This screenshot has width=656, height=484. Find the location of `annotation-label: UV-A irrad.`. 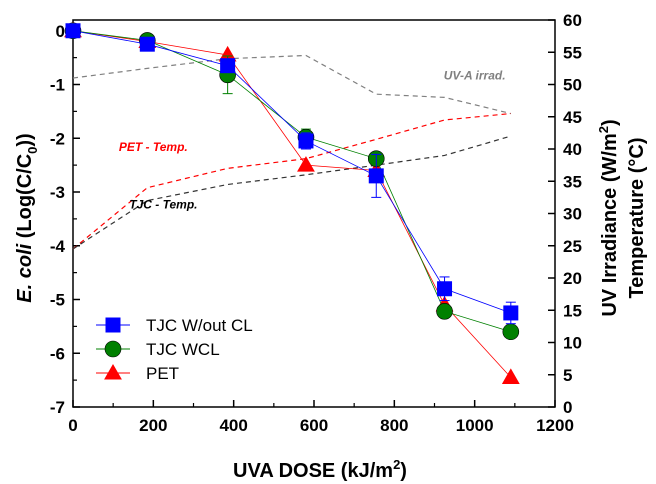

annotation-label: UV-A irrad. is located at coordinates (475, 75).